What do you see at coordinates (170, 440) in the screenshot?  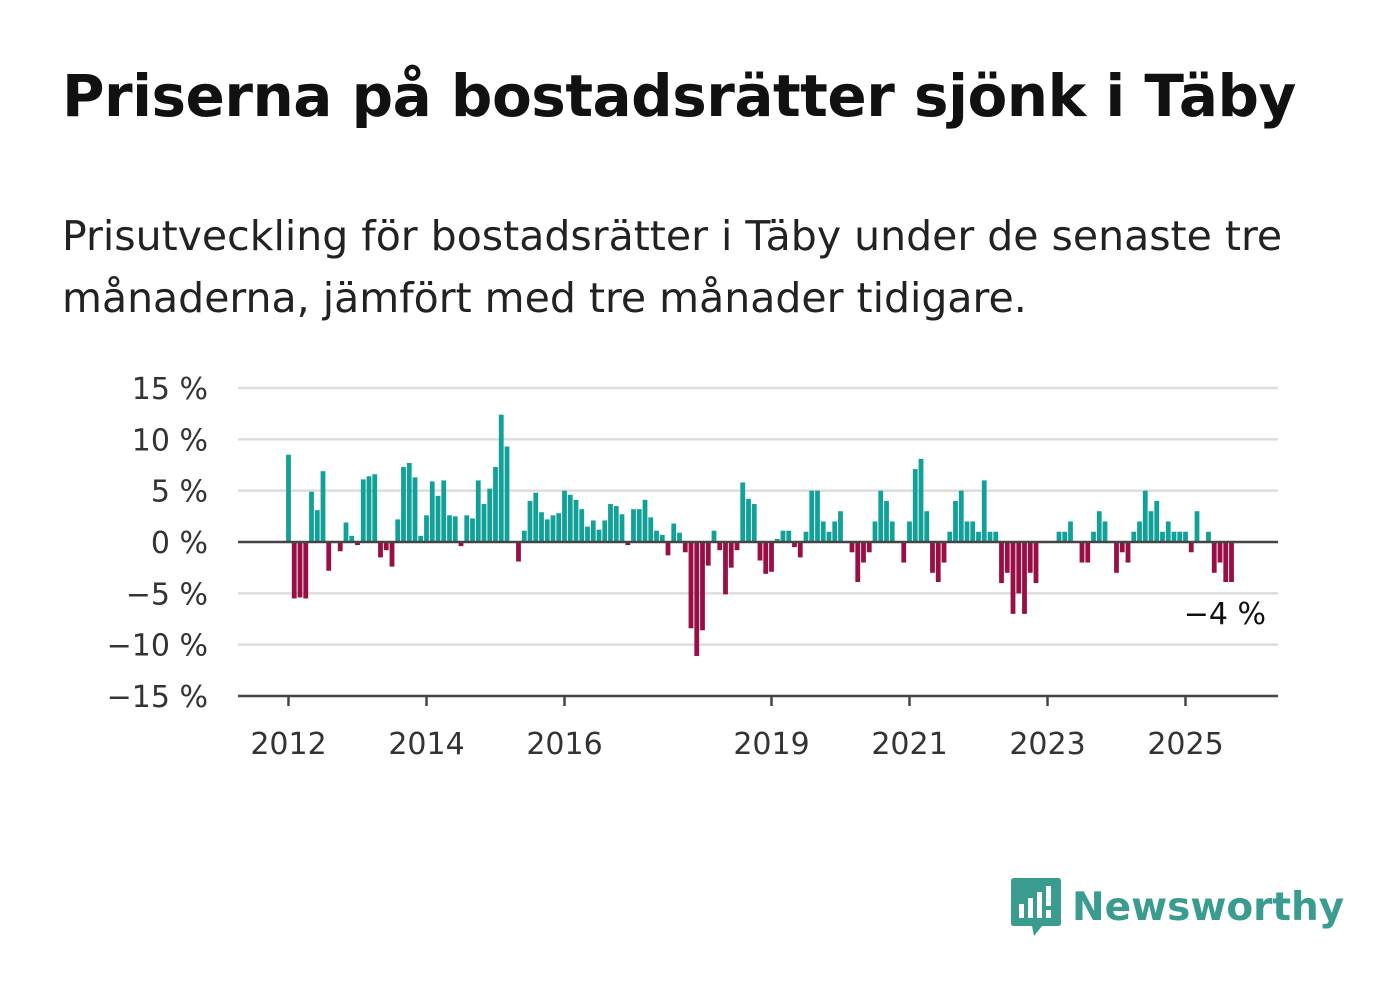 I see `y-tick-label: 10 %` at bounding box center [170, 440].